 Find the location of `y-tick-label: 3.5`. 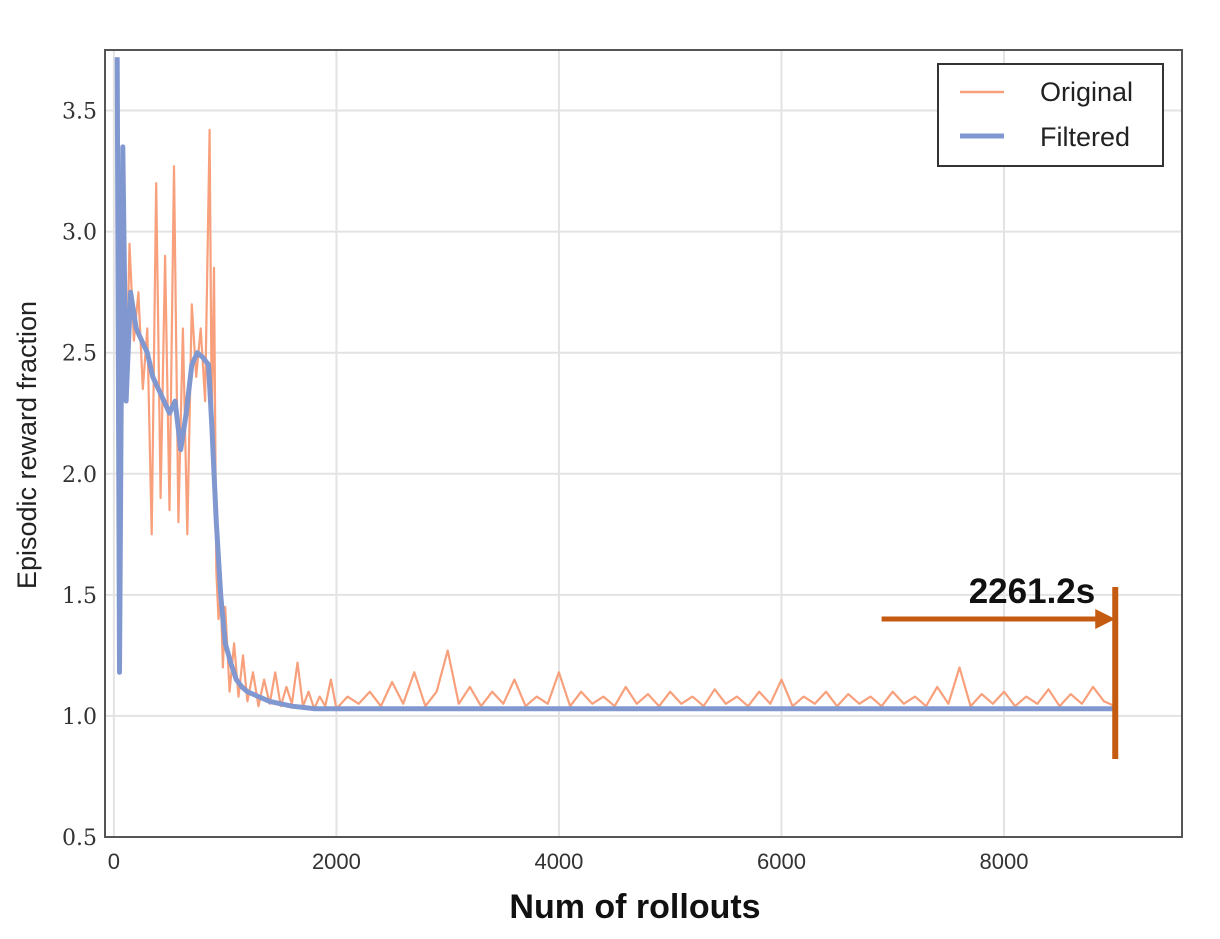

y-tick-label: 3.5 is located at coordinates (79, 112).